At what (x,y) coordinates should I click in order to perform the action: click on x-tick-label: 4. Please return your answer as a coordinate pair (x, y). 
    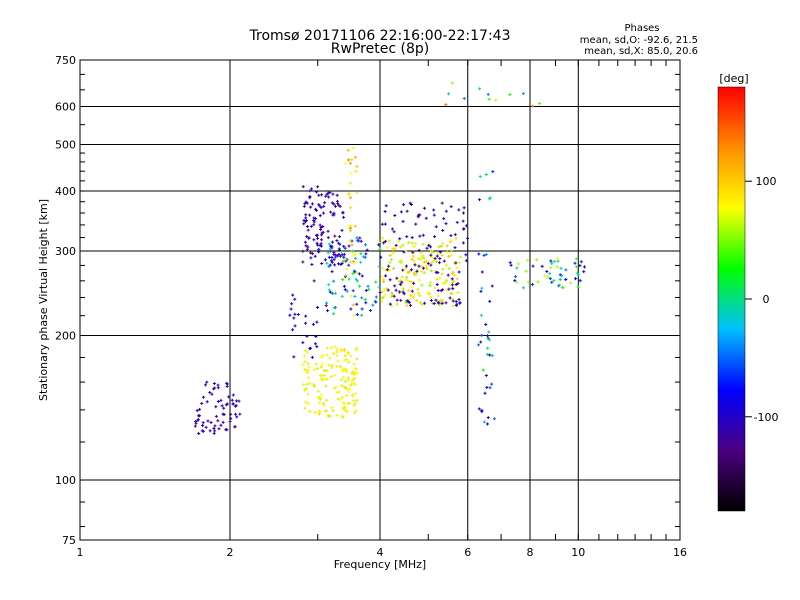
    Looking at the image, I should click on (380, 552).